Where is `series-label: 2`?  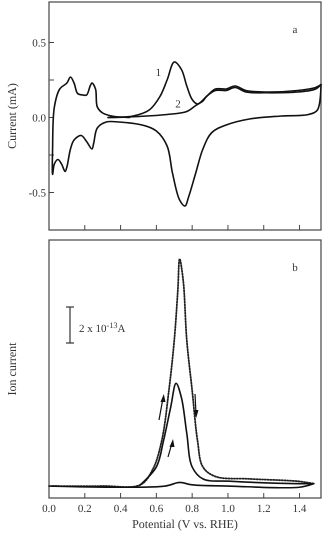 series-label: 2 is located at coordinates (178, 104).